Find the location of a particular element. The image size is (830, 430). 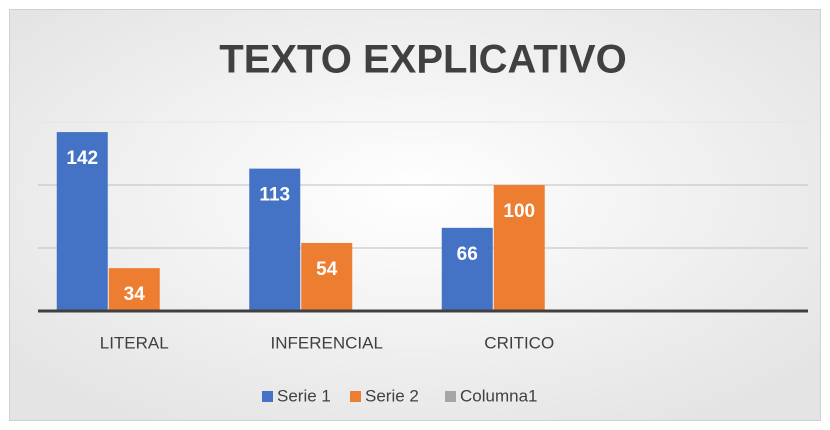

chart-title: TEXTO EXPLICATIVO is located at coordinates (422, 60).